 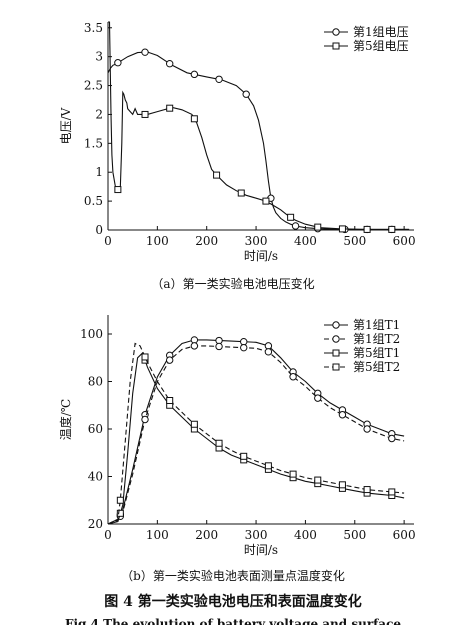 What do you see at coordinates (376, 339) in the screenshot?
I see `temperature-legend-label: 第1组T2` at bounding box center [376, 339].